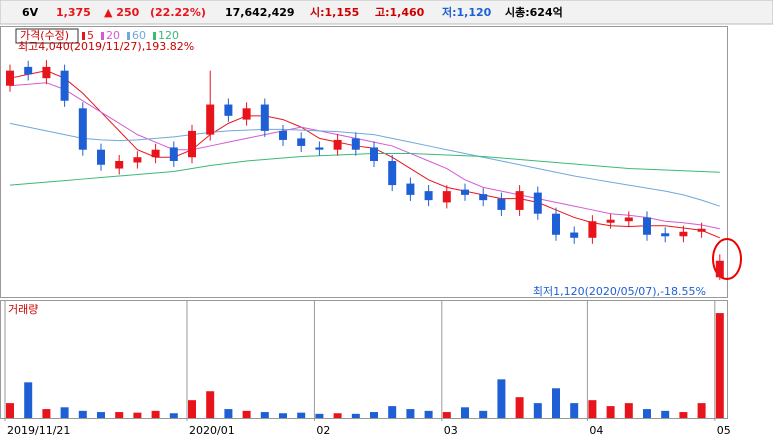  I want to click on ma-line, so click(364, 169).